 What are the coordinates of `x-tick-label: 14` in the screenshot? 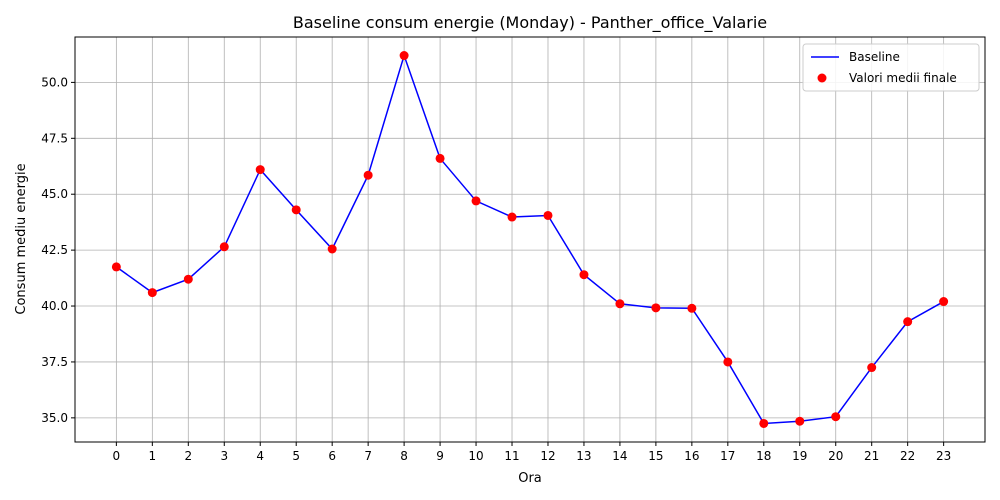 It's located at (619, 456).